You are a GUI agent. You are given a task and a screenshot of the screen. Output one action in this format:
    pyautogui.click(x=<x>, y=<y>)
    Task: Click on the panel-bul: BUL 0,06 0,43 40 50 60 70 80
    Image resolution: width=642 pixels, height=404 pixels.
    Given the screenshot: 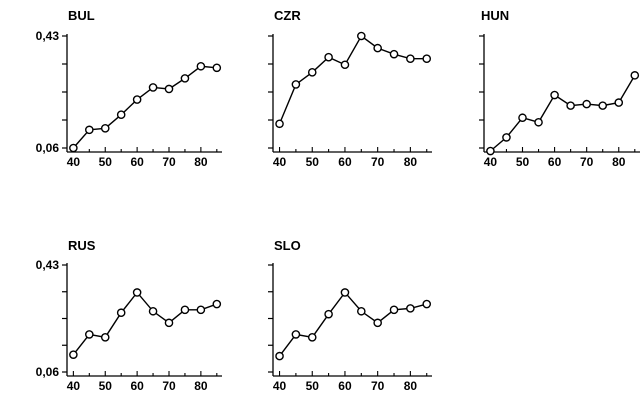 What is the action you would take?
    pyautogui.click(x=129, y=88)
    